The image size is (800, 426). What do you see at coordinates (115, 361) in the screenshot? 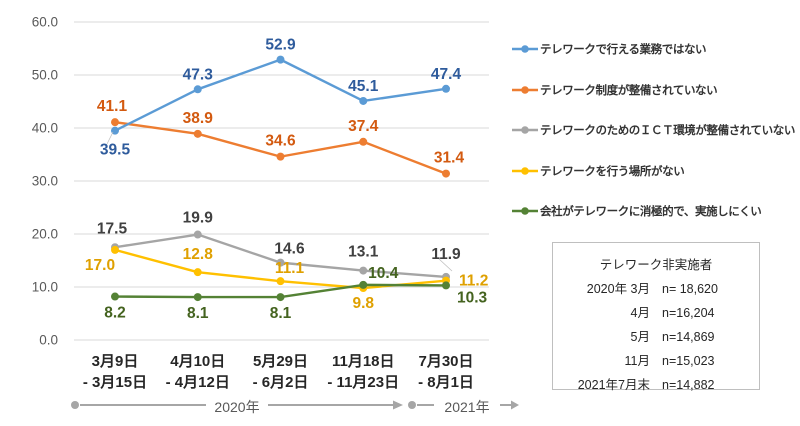
I see `x-axis-label-line1: 3月9日` at bounding box center [115, 361].